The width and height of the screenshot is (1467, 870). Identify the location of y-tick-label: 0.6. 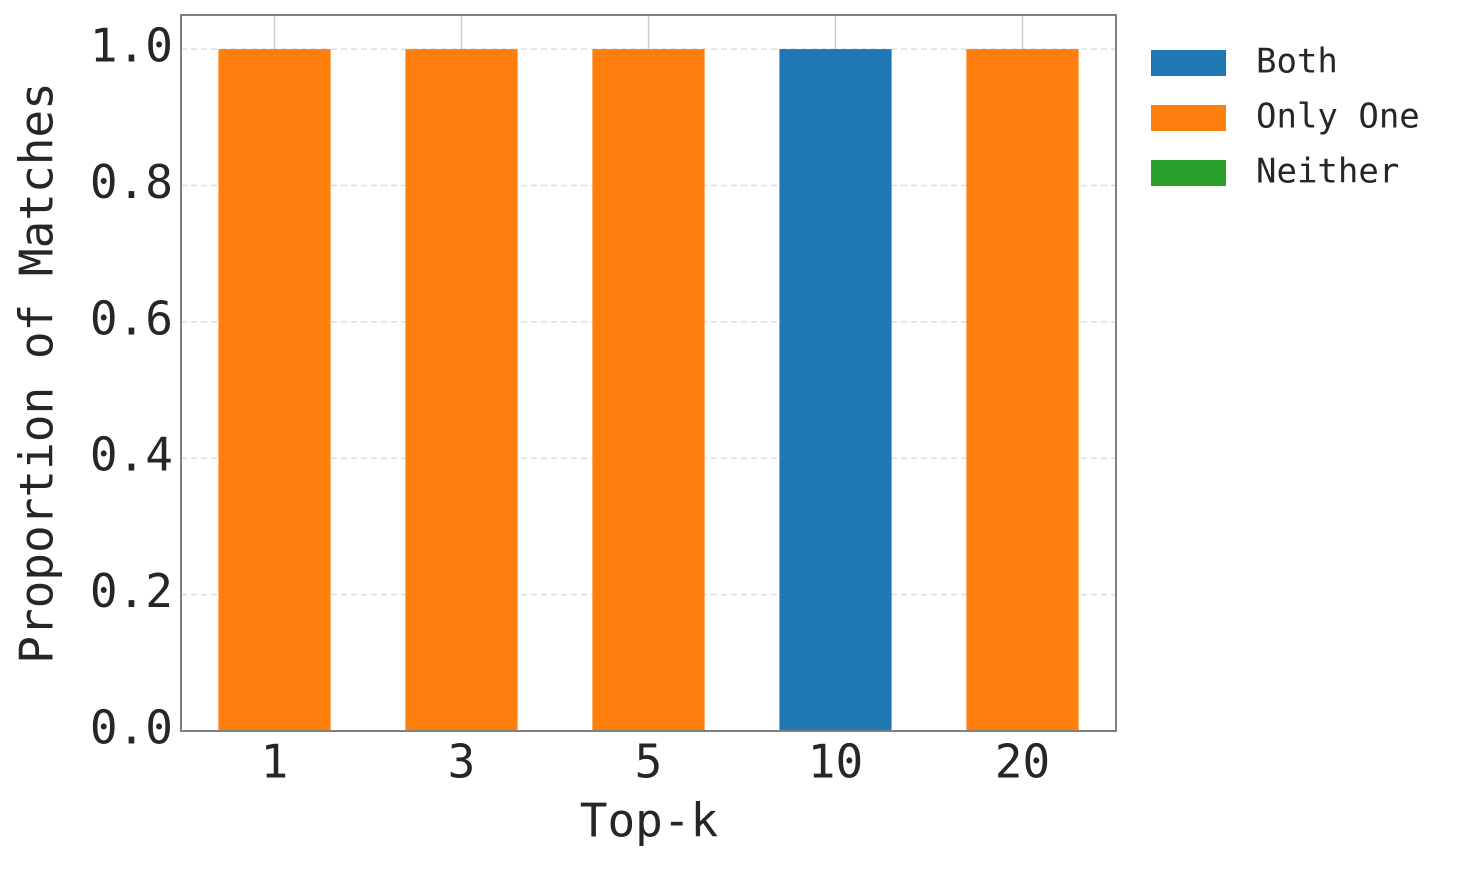
(131, 318).